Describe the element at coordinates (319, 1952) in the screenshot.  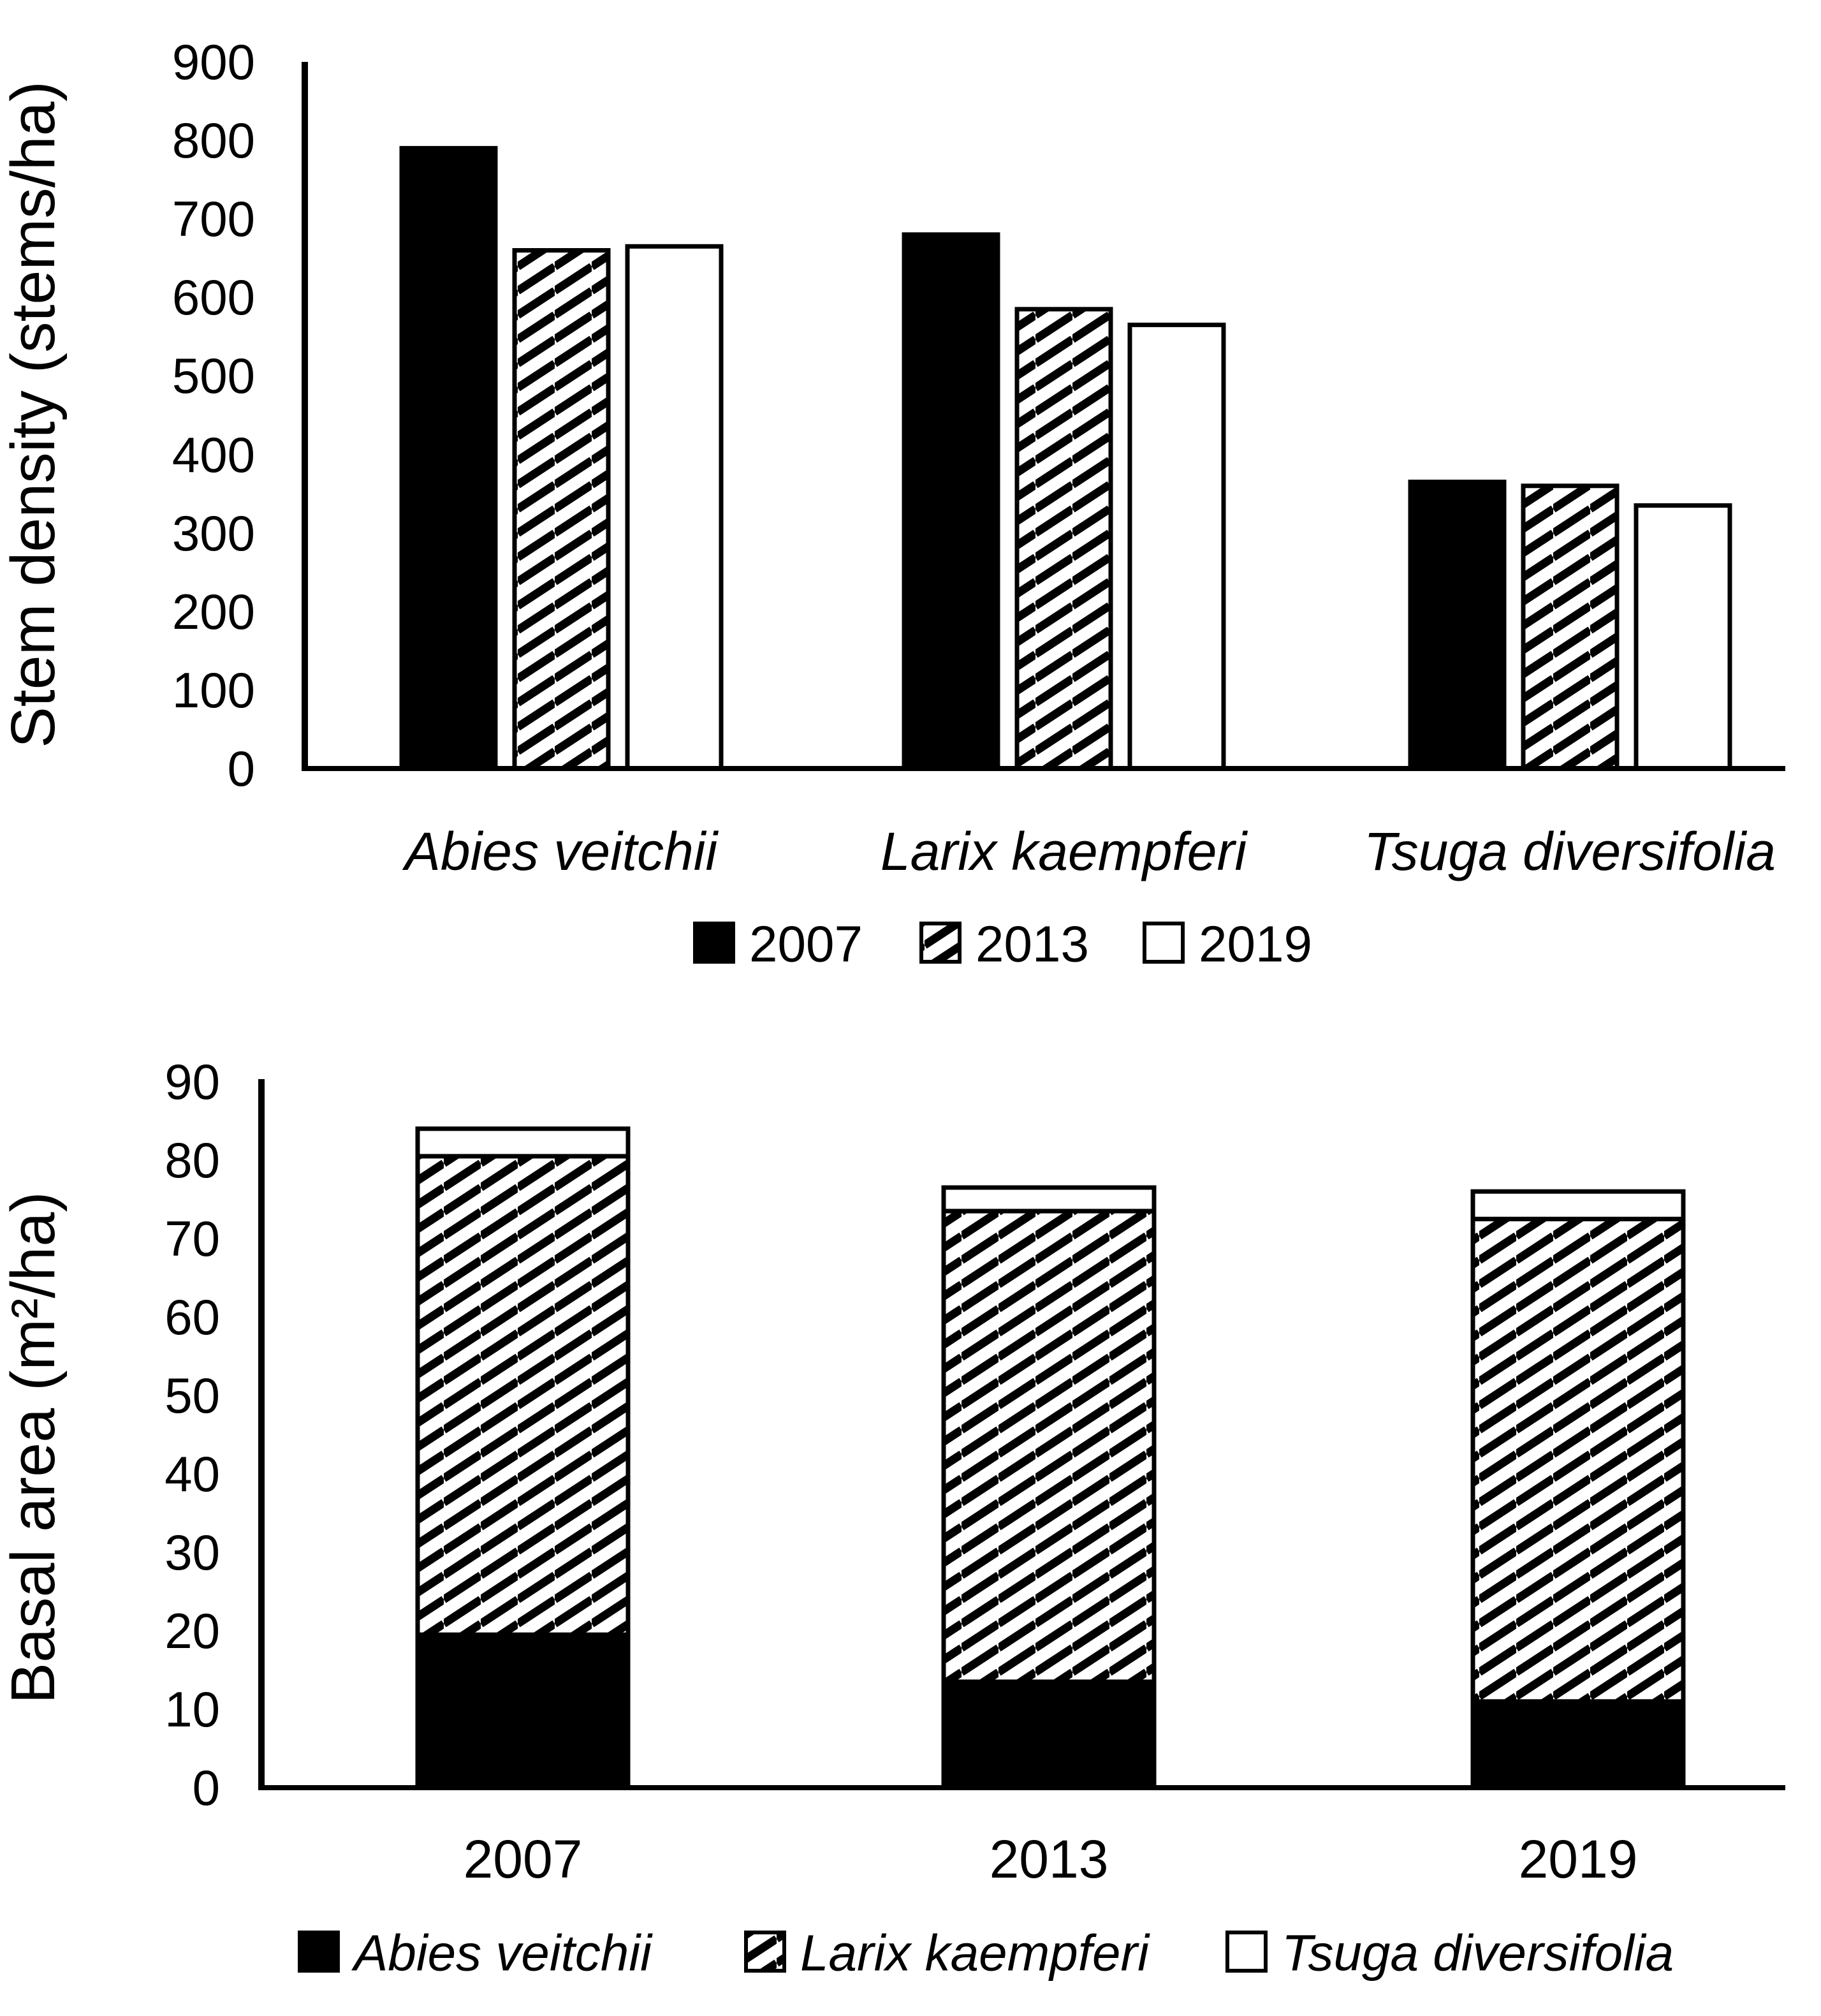
I see `legend-swatch-abies-solid` at that location.